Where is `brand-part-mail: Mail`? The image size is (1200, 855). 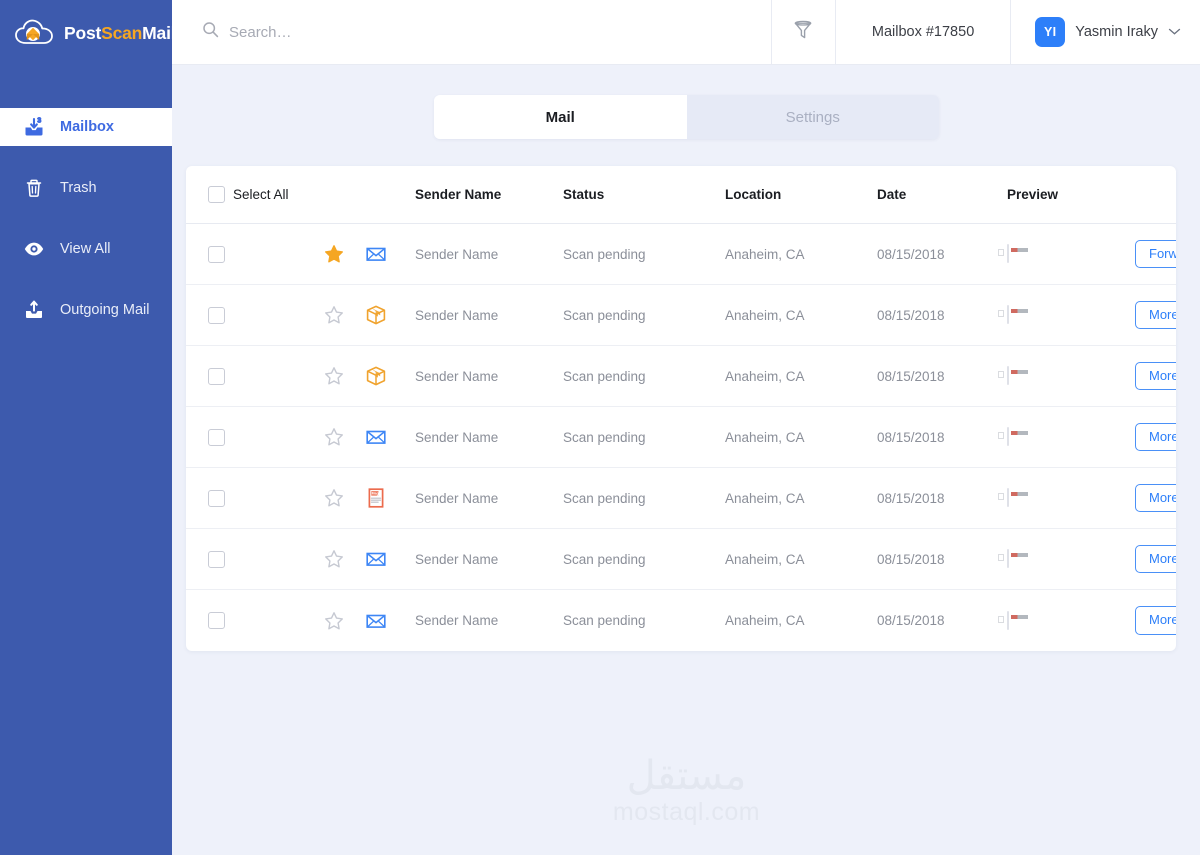 brand-part-mail: Mail is located at coordinates (159, 32).